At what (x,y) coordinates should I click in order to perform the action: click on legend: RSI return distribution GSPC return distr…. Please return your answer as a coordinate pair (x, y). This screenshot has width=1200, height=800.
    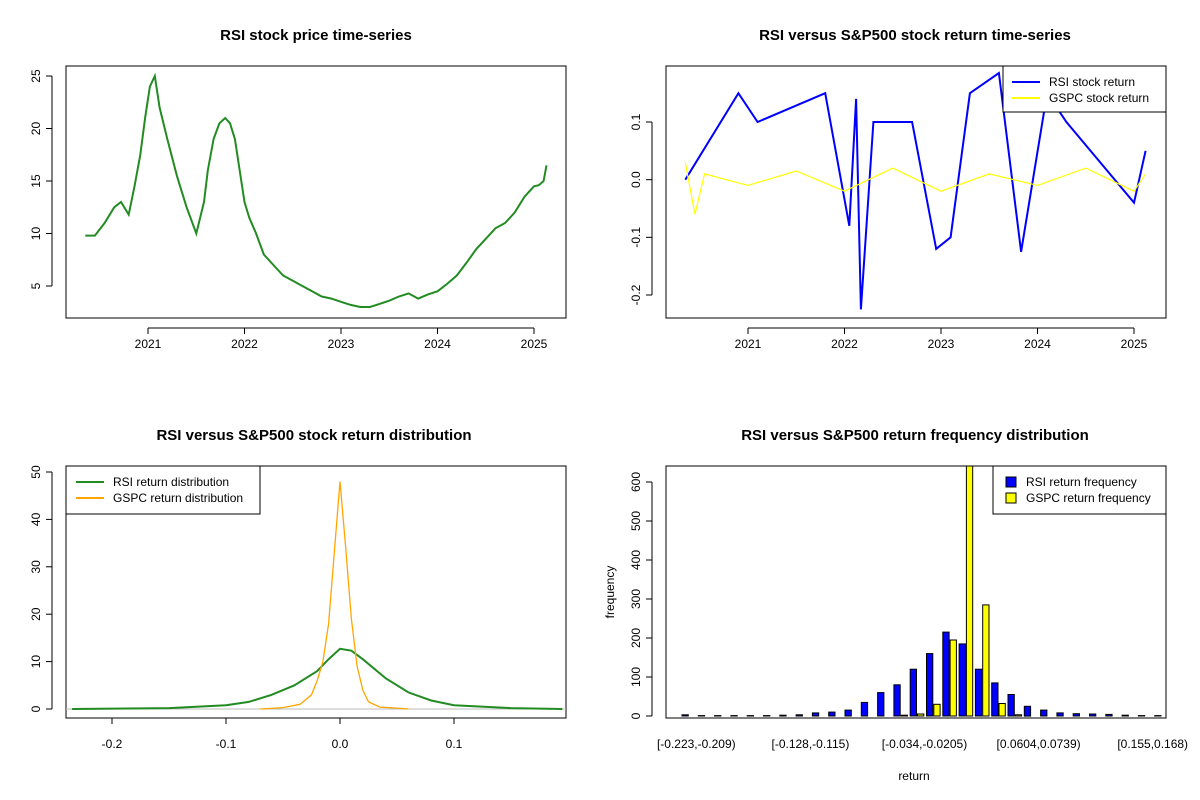
    Looking at the image, I should click on (163, 490).